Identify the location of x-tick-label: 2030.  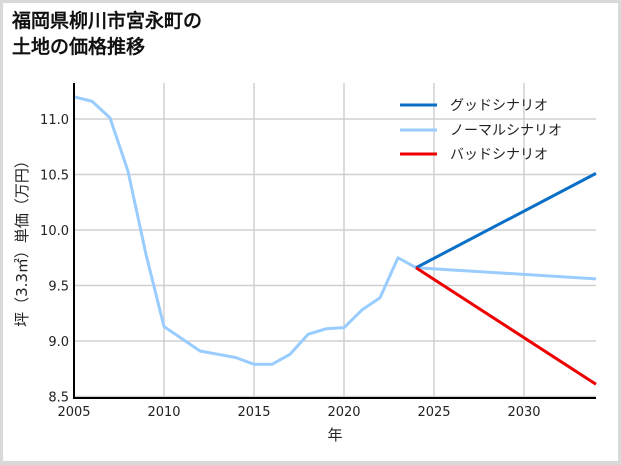
(523, 412).